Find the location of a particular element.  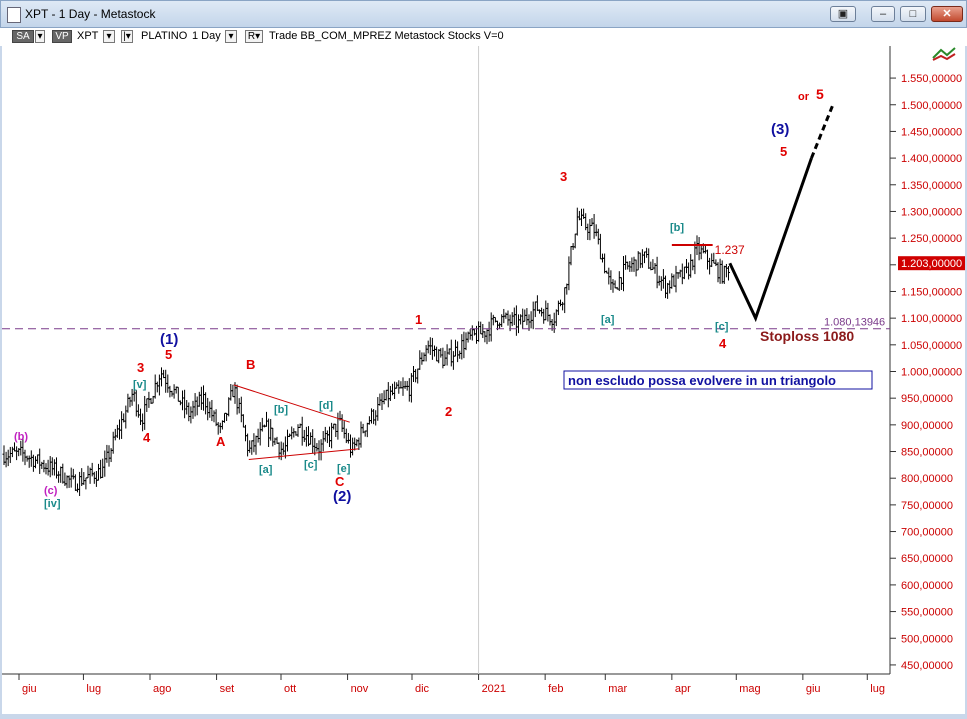

y-tick-label: 550,00000 is located at coordinates (927, 613).